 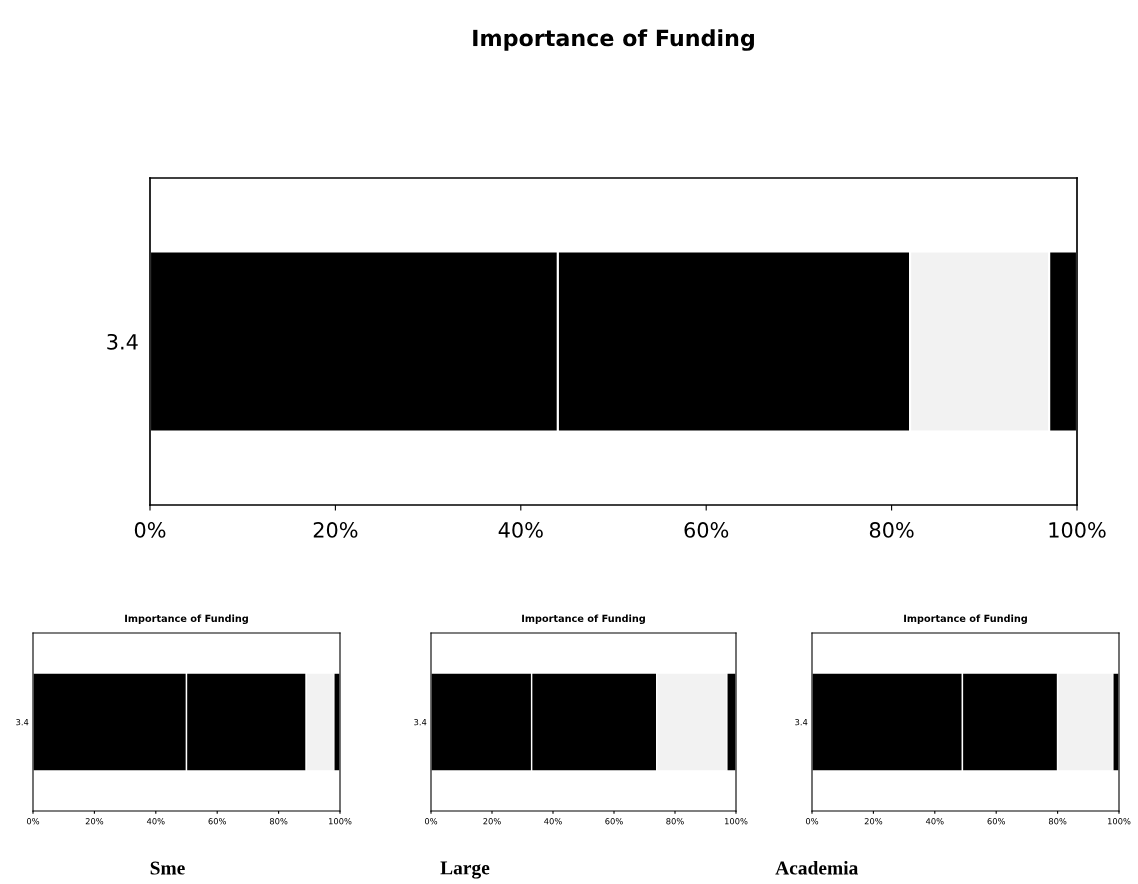 I want to click on text: Large, so click(x=465, y=870).